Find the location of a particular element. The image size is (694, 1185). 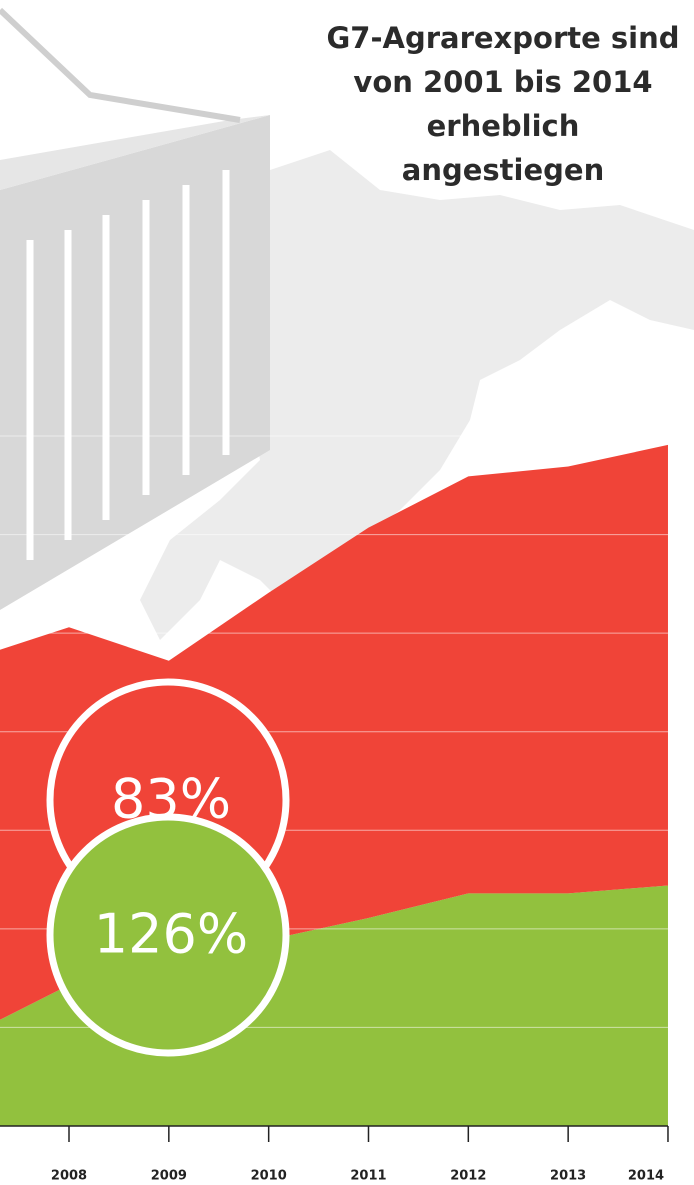

annotation-label: 126% is located at coordinates (171, 934).